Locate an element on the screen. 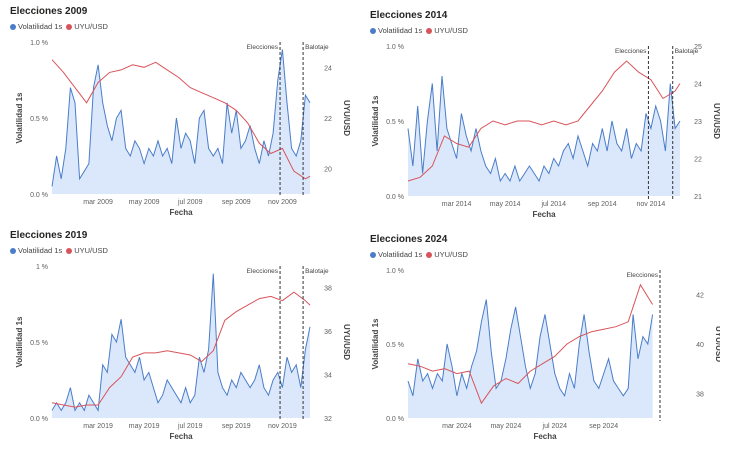 This screenshot has height=450, width=730. x-tick-label: mar 2014 is located at coordinates (457, 204).